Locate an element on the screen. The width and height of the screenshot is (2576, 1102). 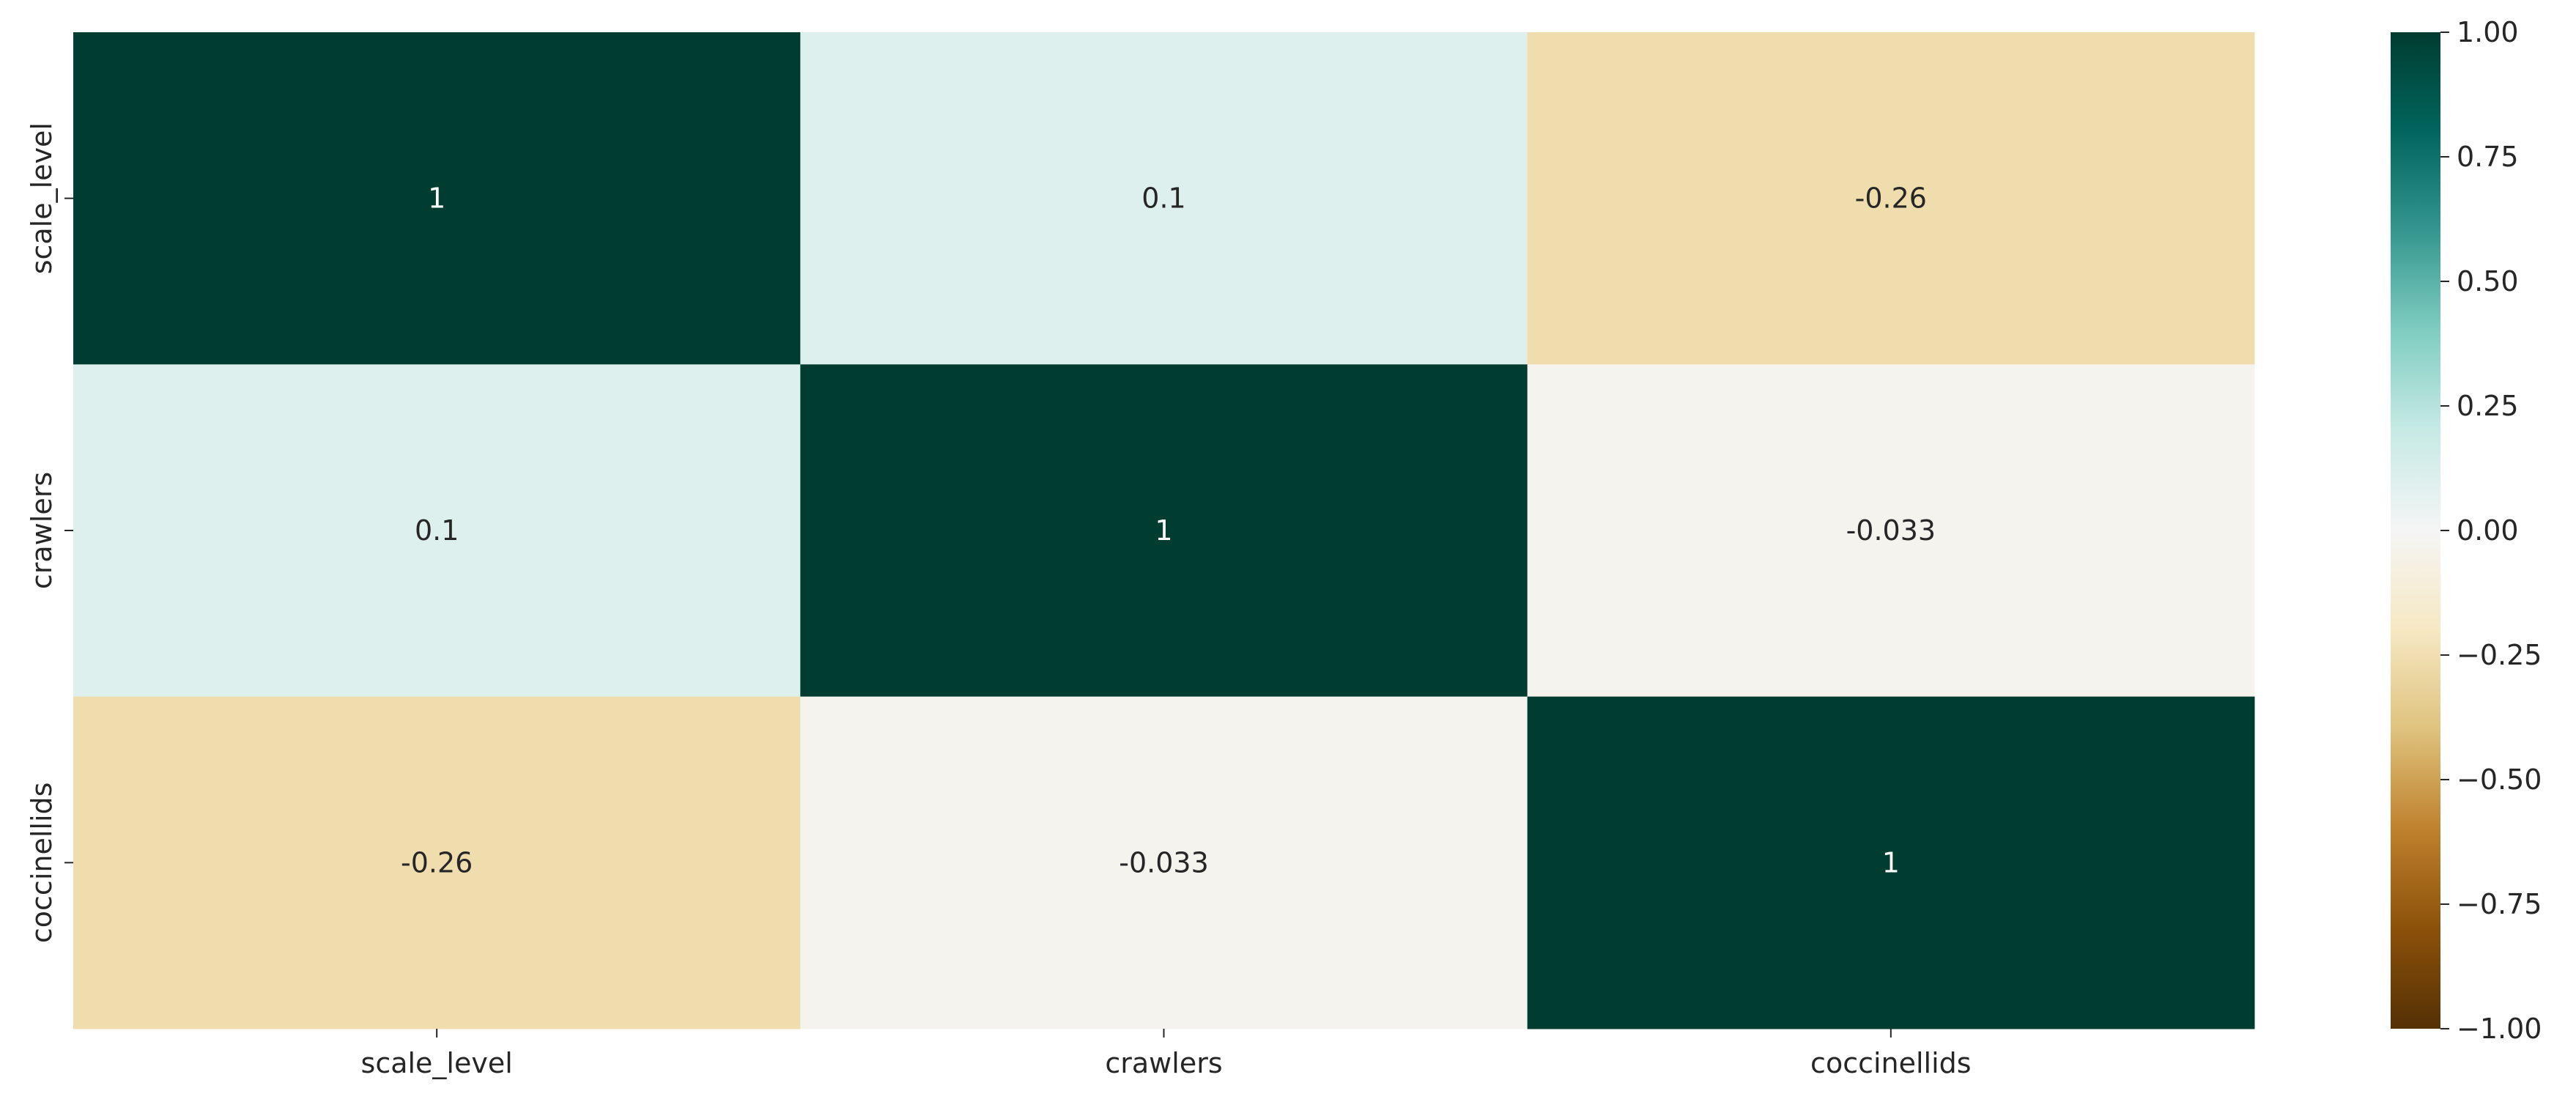
colorbar-tick-label: 0.25 is located at coordinates (2488, 406).